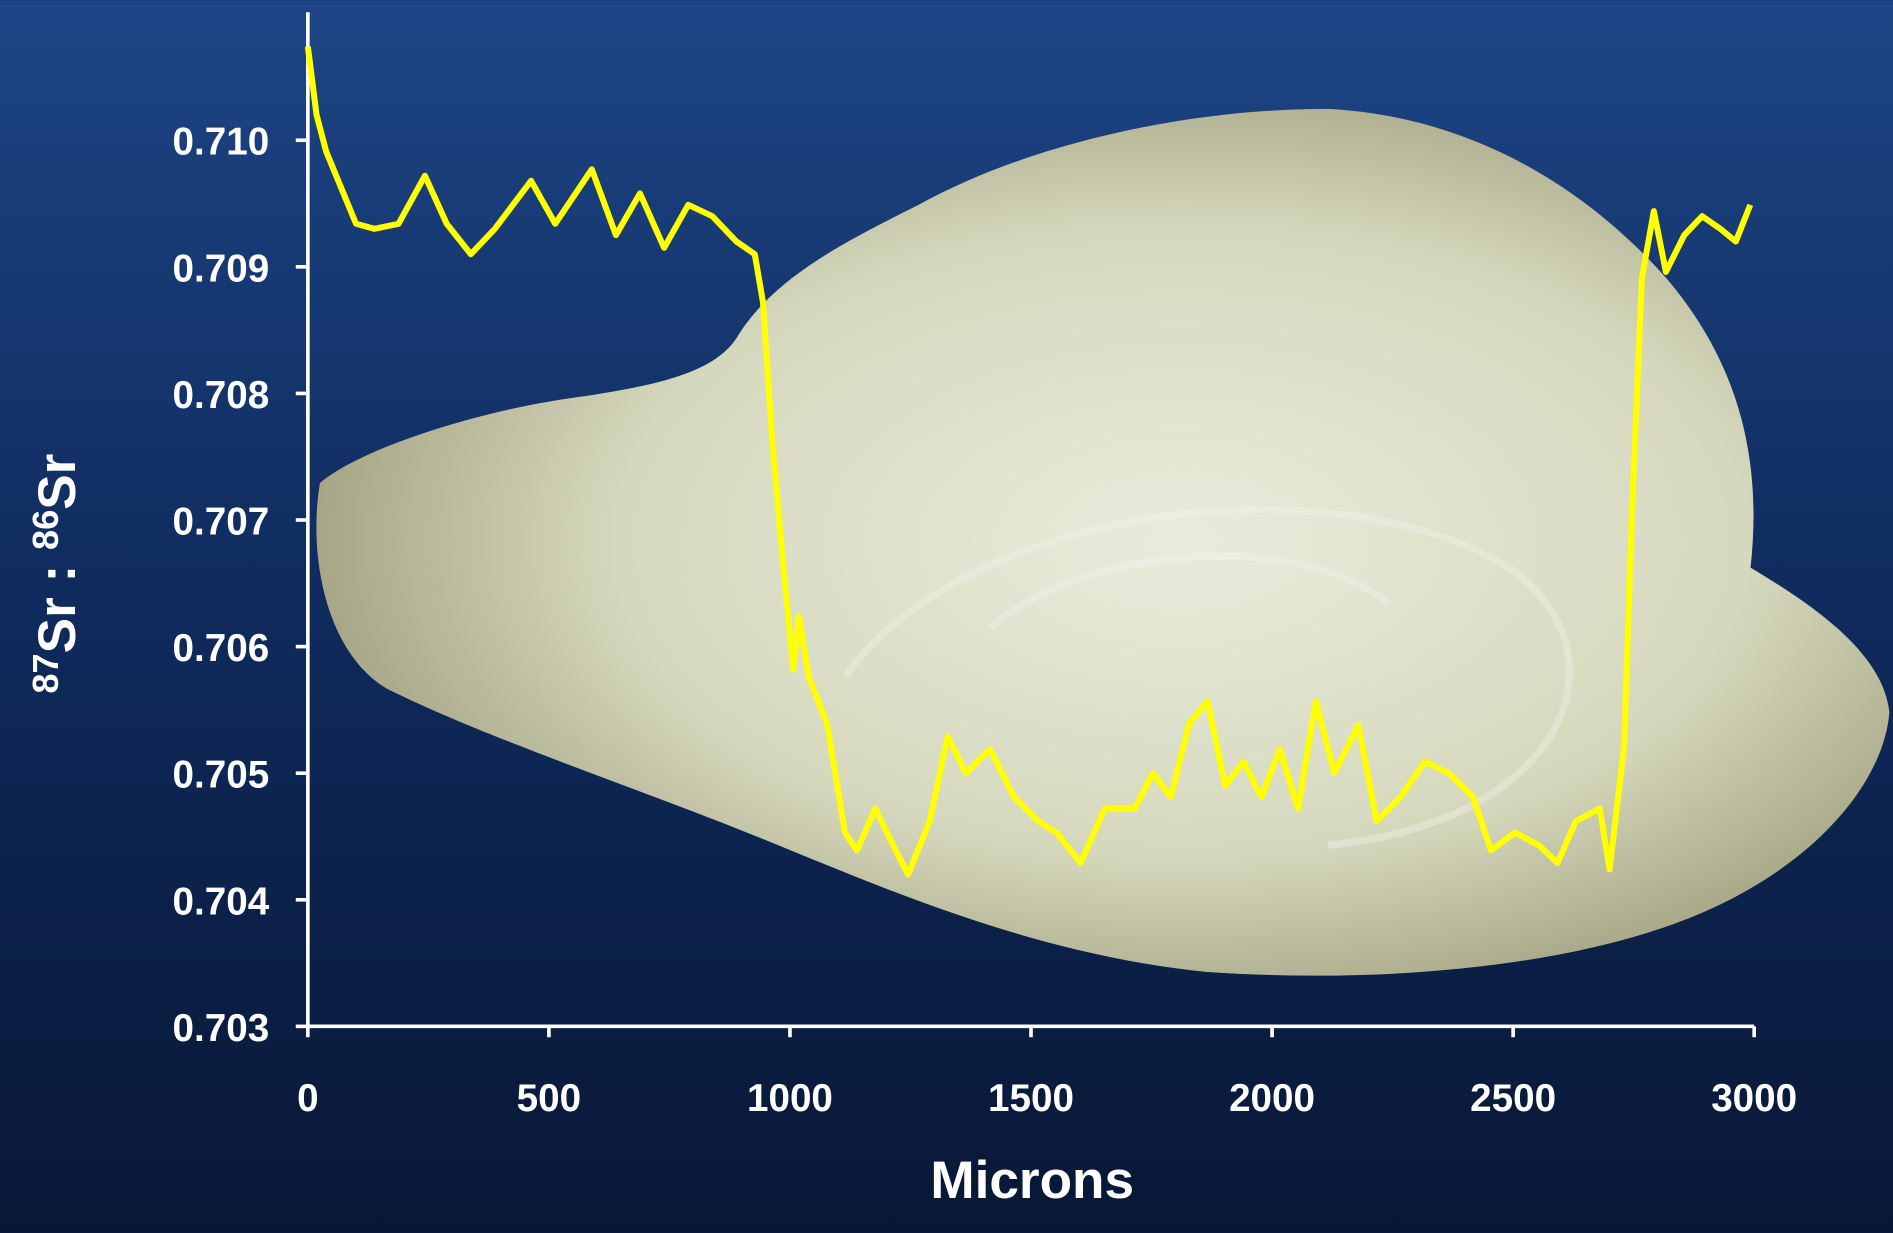 The width and height of the screenshot is (1893, 1233). I want to click on label-part: Sr :, so click(57, 601).